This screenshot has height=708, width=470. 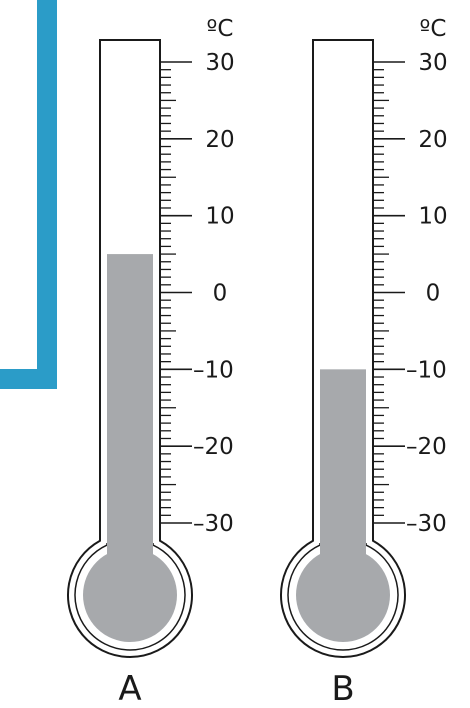 What do you see at coordinates (342, 688) in the screenshot?
I see `thermometer-name-label: B` at bounding box center [342, 688].